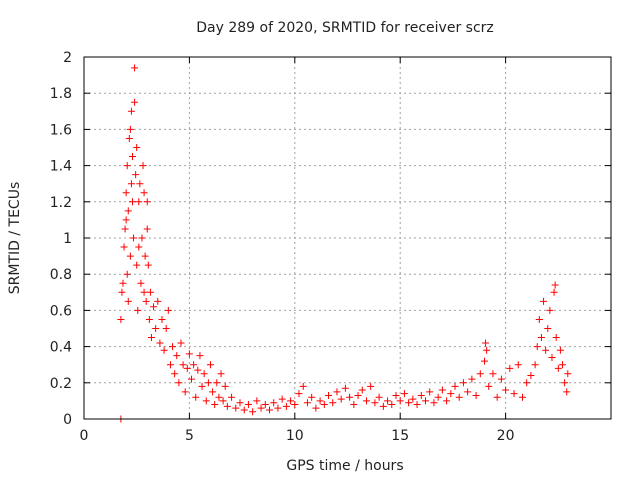  Describe the element at coordinates (61, 348) in the screenshot. I see `y-tick-label: 0.4` at that location.